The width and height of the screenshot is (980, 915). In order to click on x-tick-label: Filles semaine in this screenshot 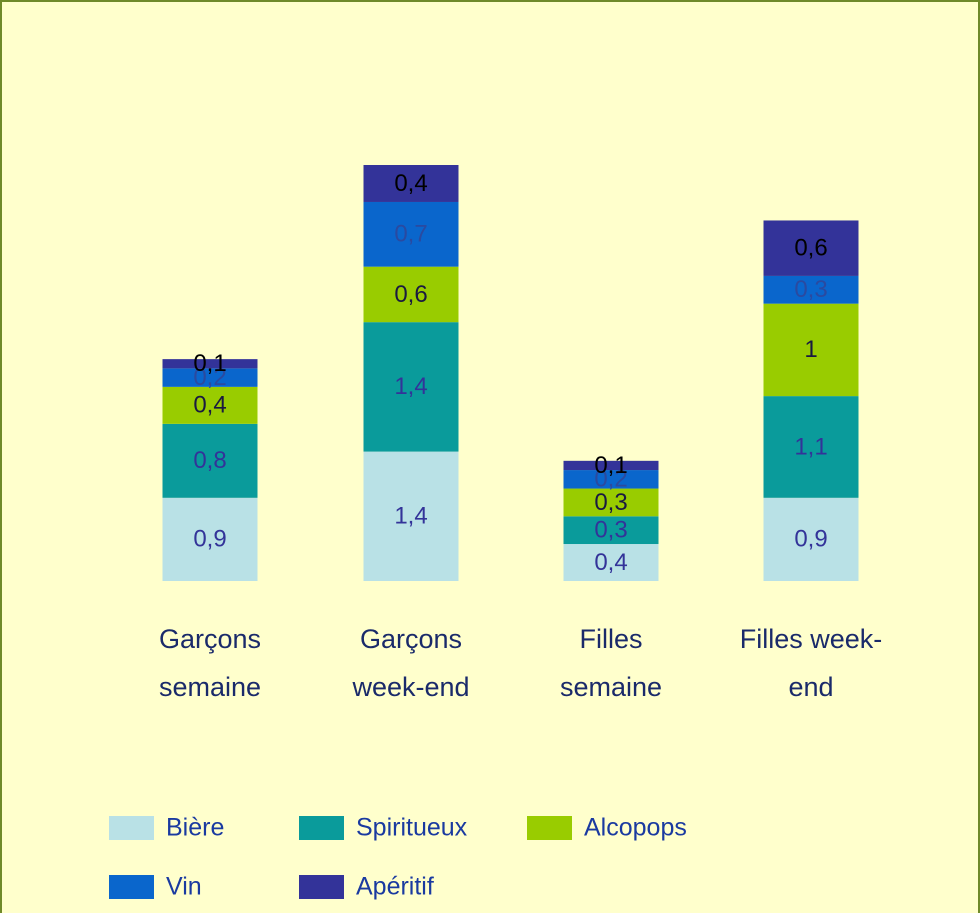, I will do `click(611, 663)`.